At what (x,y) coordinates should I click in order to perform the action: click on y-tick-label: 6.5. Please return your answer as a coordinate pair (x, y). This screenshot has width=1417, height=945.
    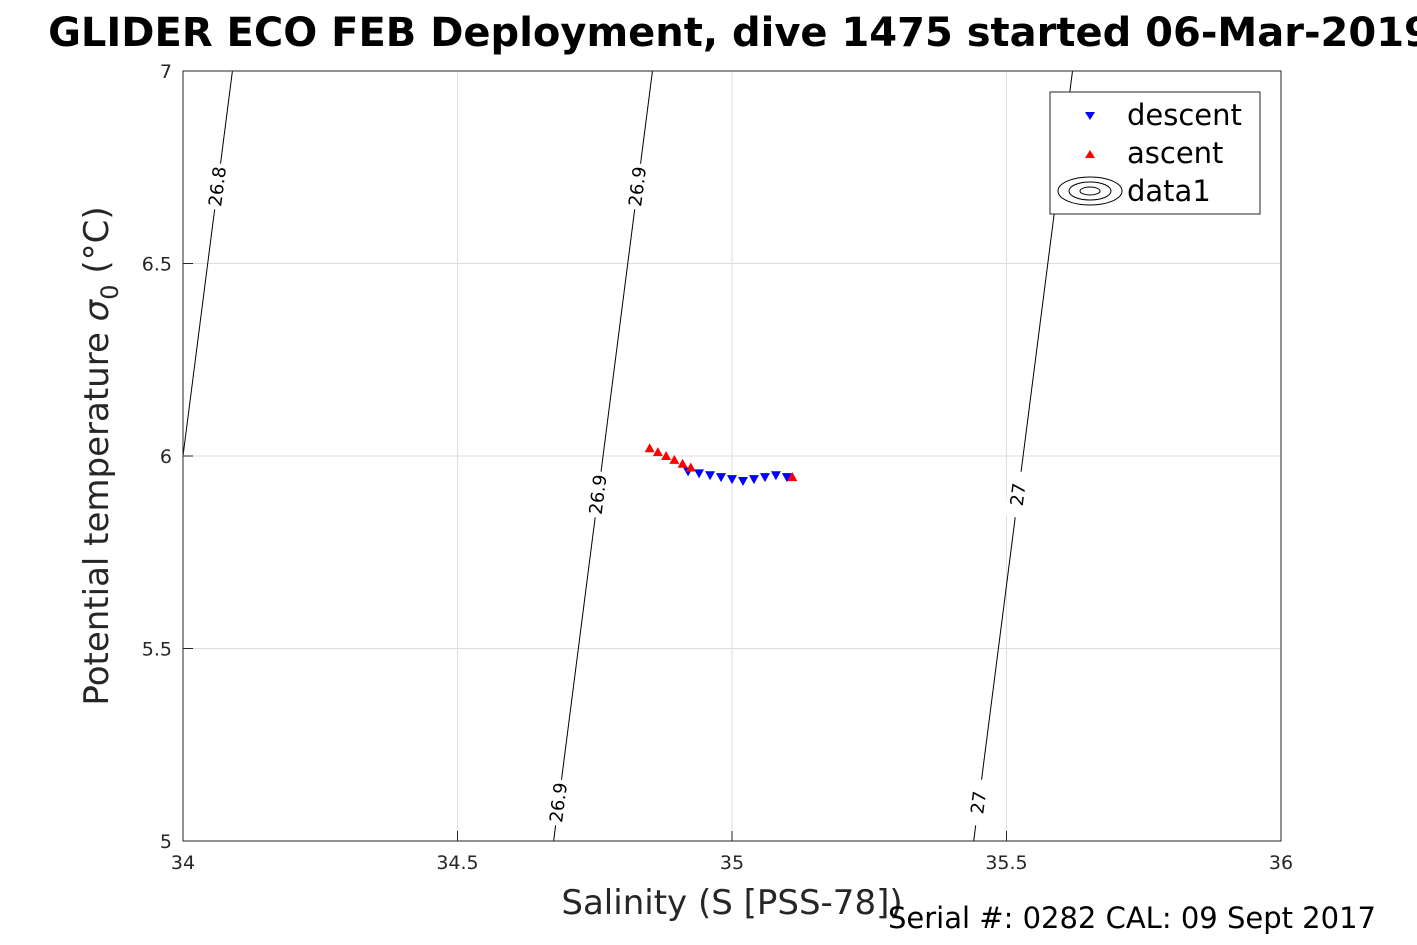
    Looking at the image, I should click on (157, 265).